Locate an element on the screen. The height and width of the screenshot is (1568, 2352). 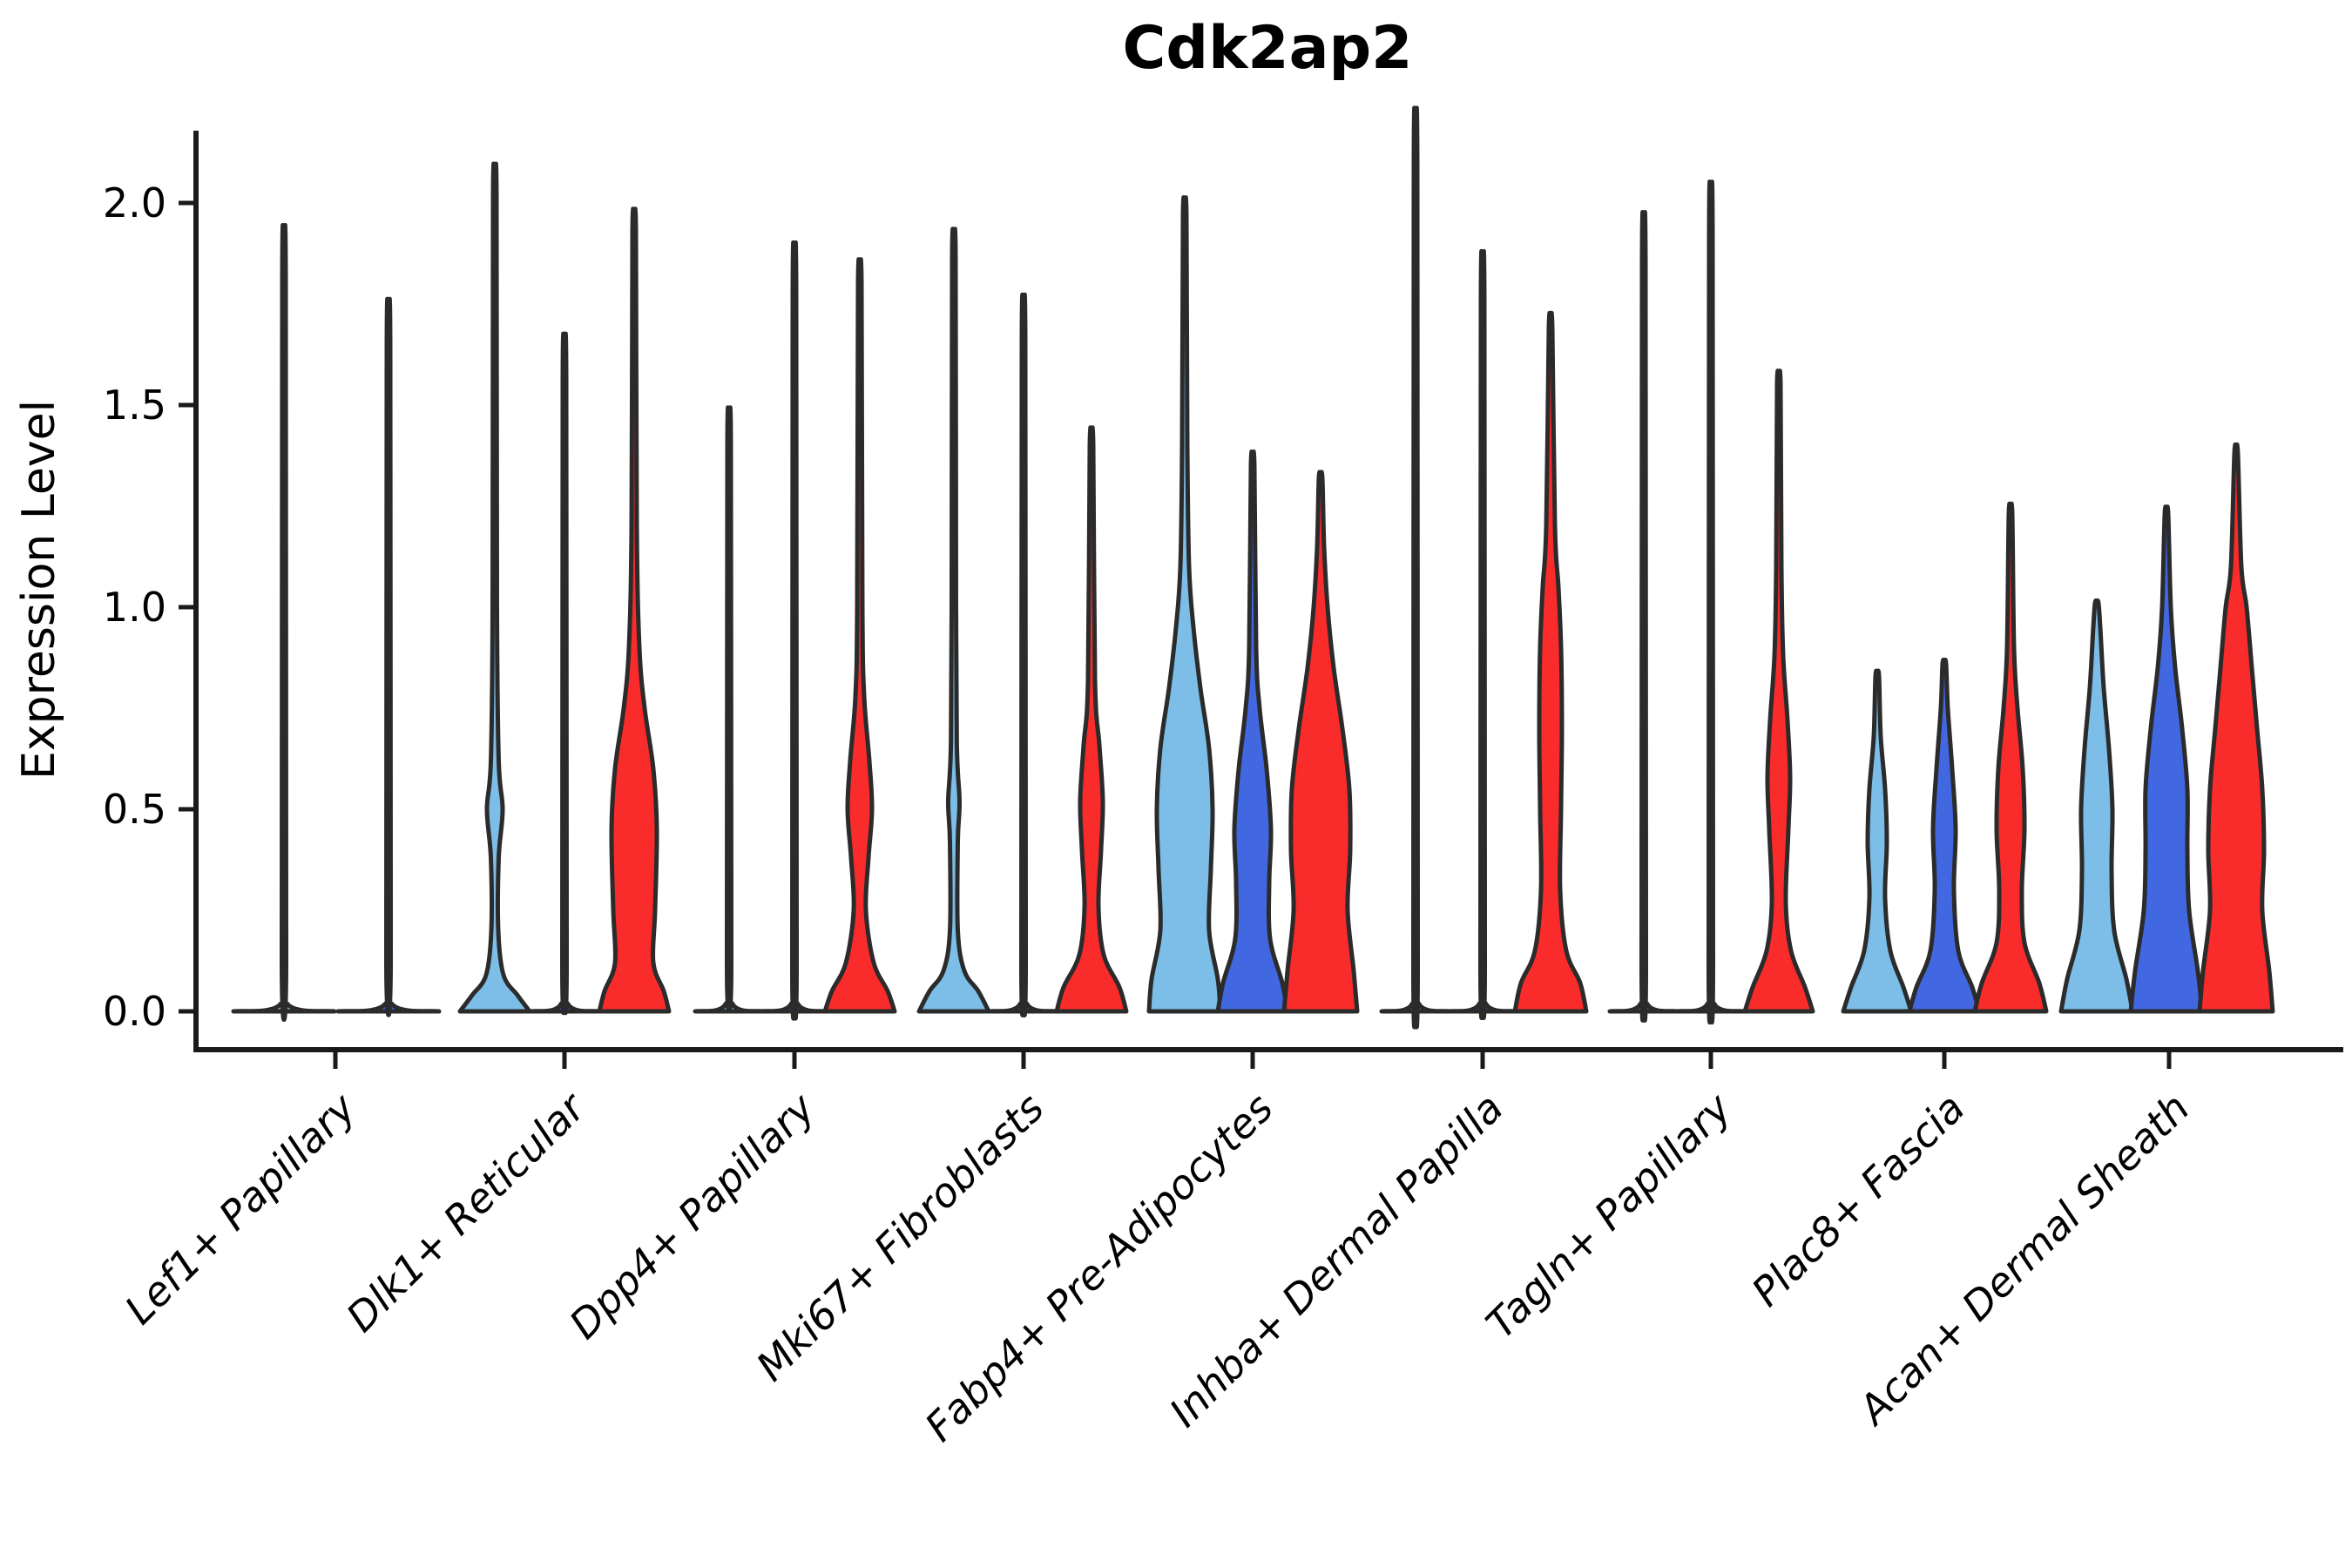
y-tick-label-1.0: 1.0 is located at coordinates (134, 608).